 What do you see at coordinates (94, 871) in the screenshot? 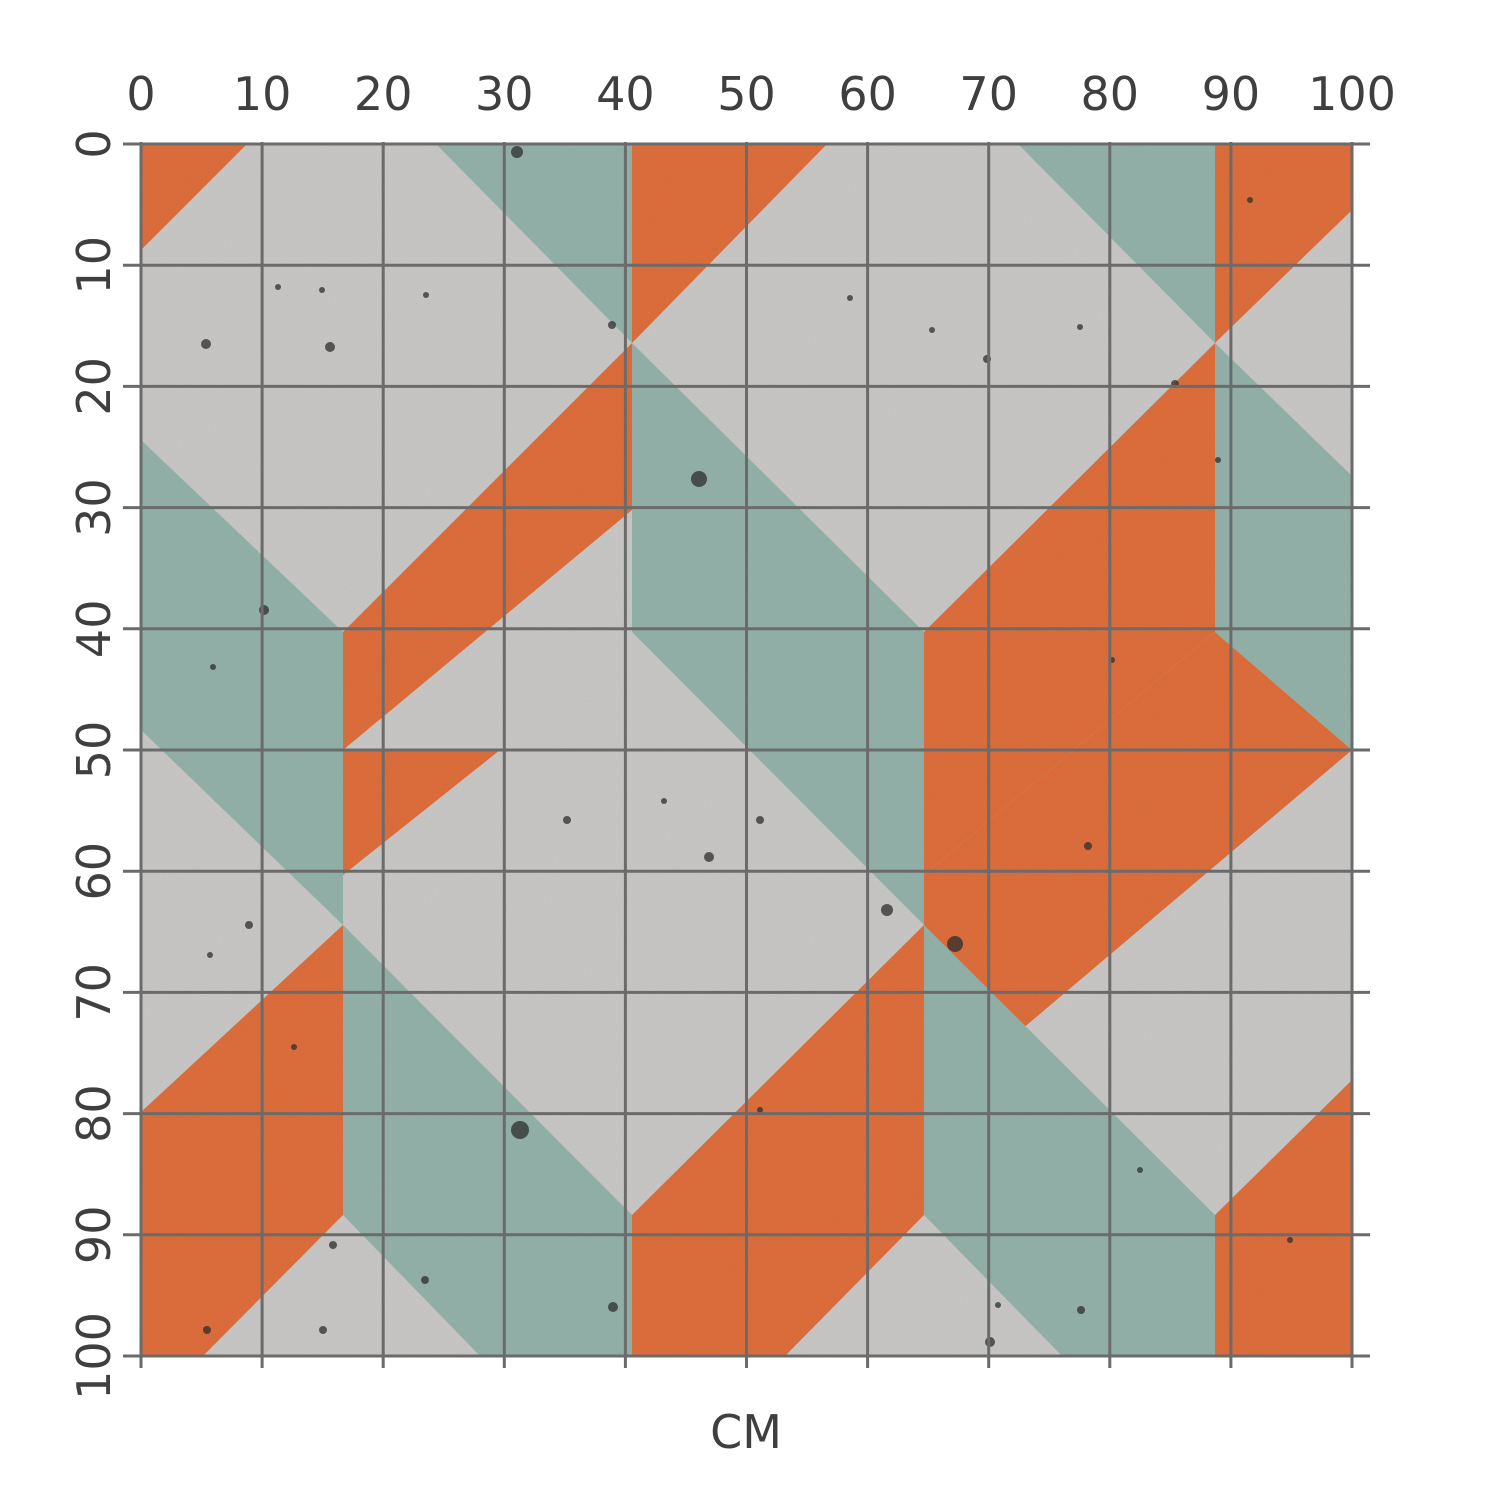
I see `y-tick-label: 60` at bounding box center [94, 871].